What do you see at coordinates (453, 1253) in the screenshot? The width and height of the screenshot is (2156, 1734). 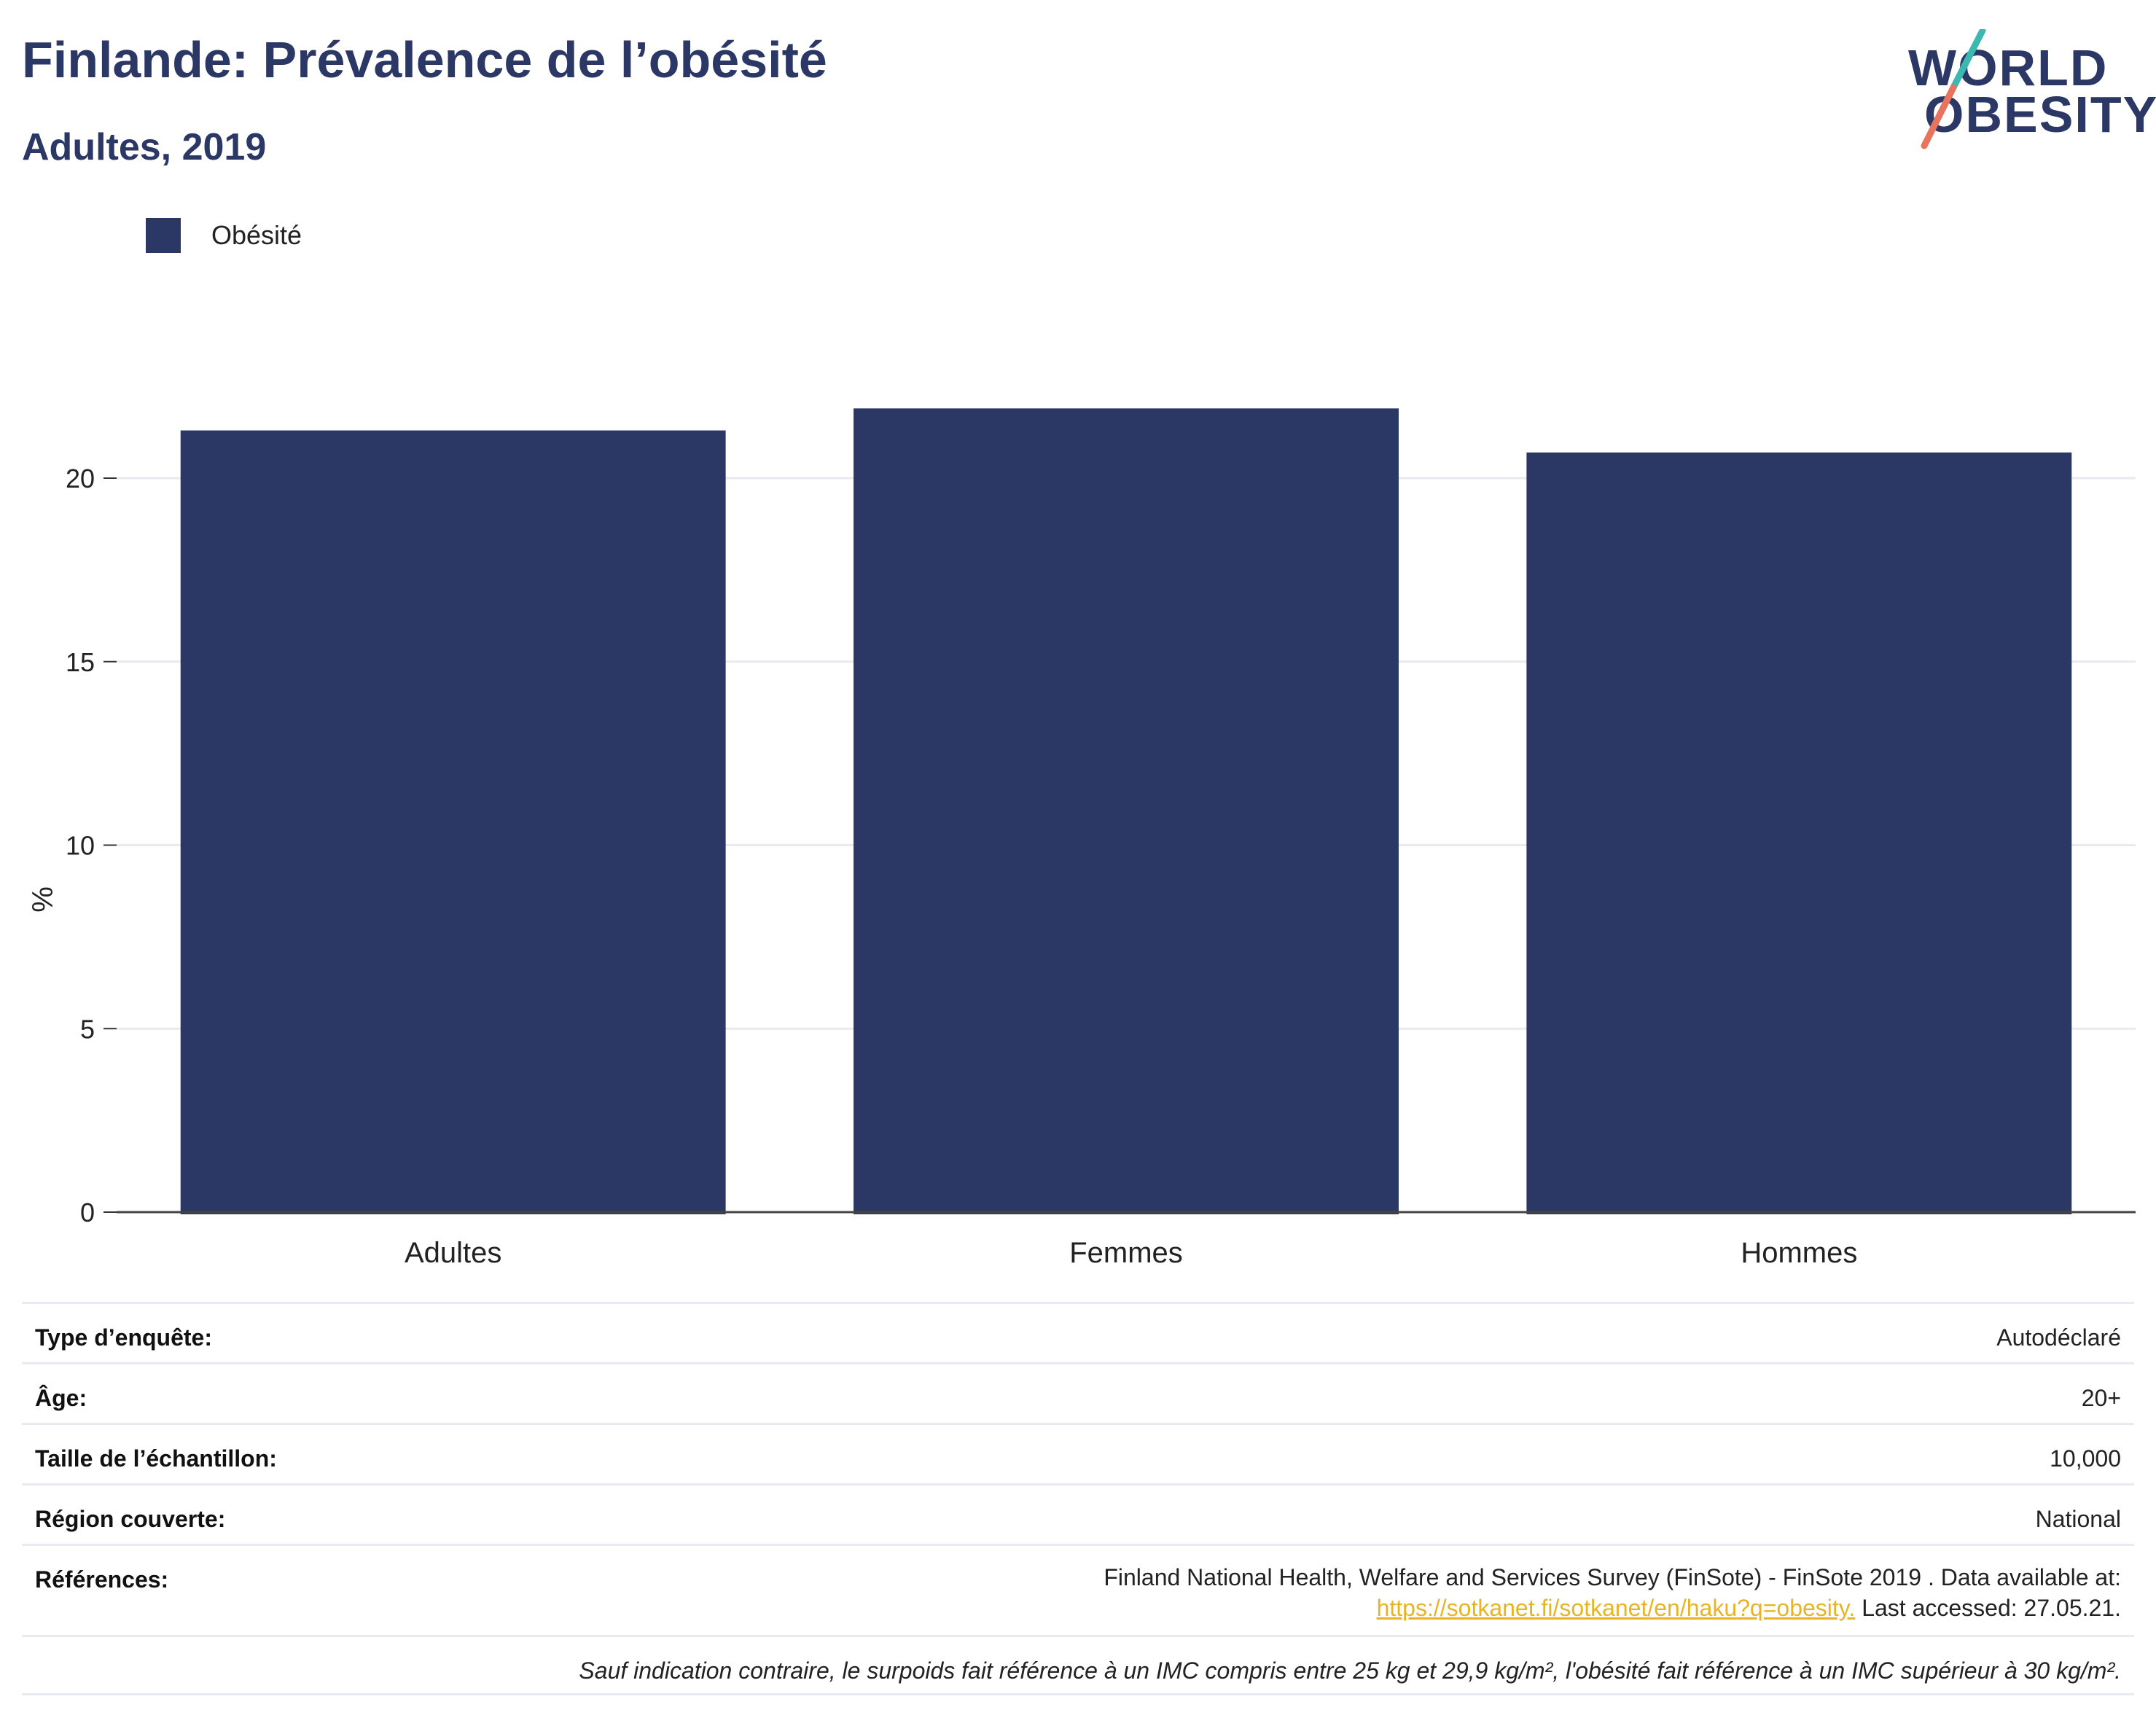 I see `x-tick-label-adultes: Adultes` at bounding box center [453, 1253].